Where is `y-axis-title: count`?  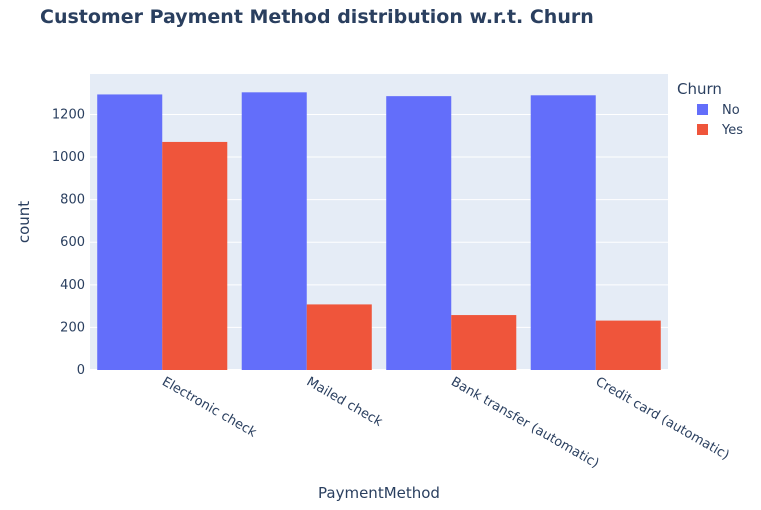 y-axis-title: count is located at coordinates (24, 222).